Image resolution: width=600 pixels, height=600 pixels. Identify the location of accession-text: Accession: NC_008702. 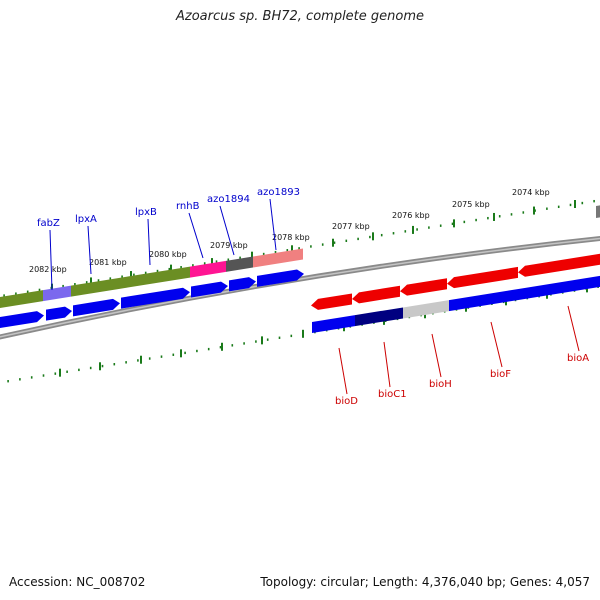
(77, 582).